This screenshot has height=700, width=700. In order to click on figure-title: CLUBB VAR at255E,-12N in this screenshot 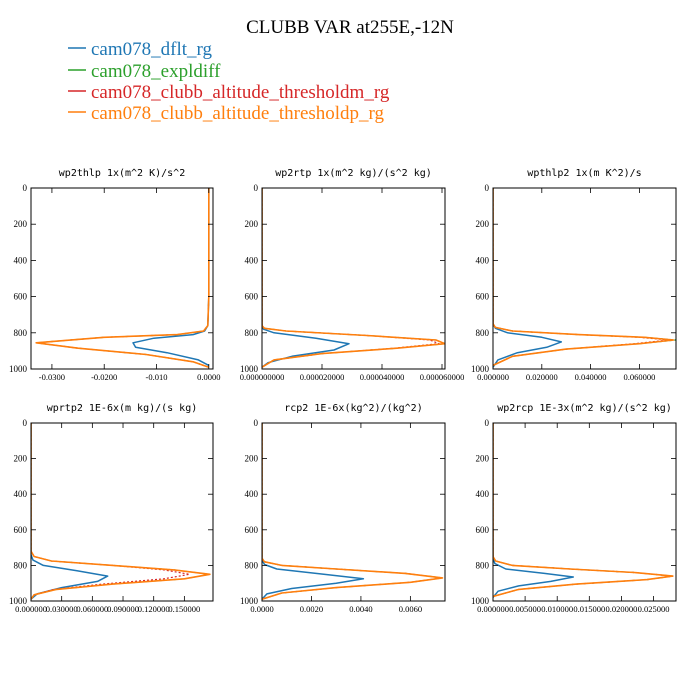, I will do `click(350, 27)`.